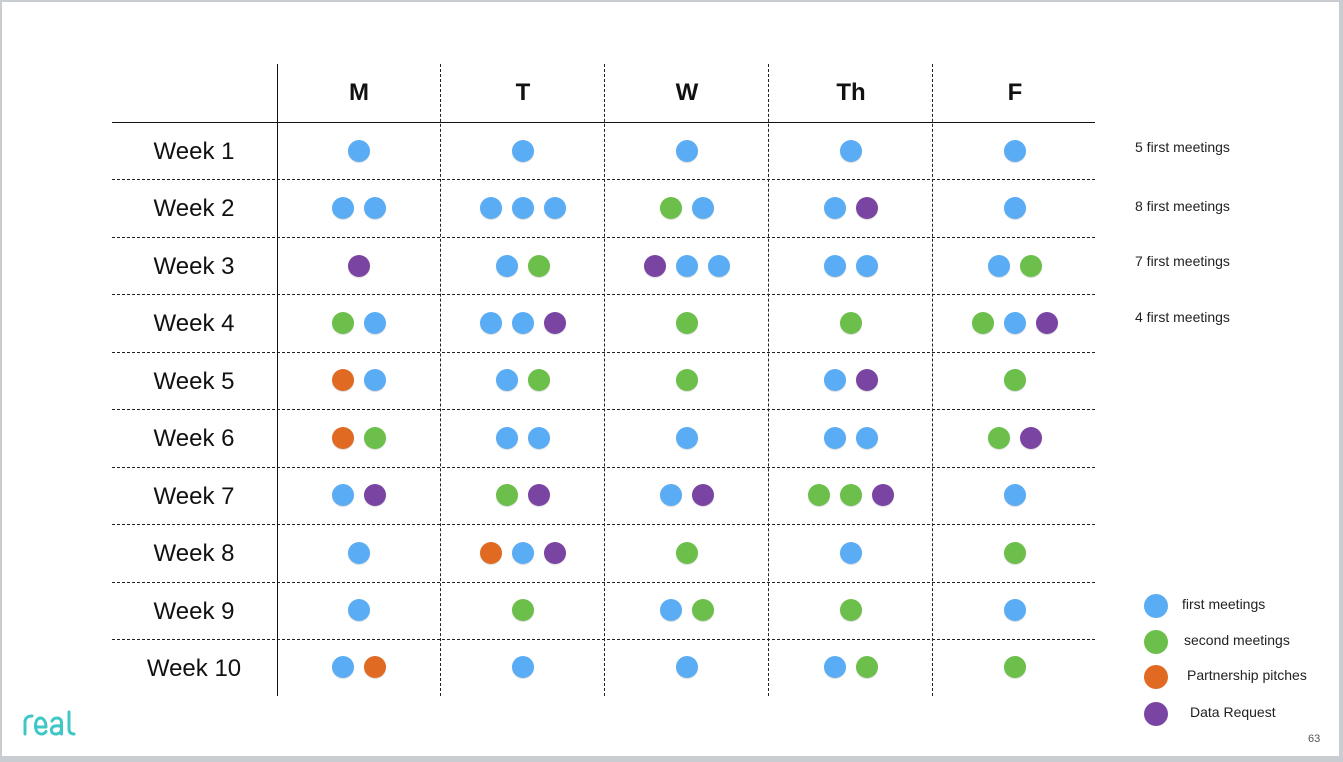  I want to click on week-summary: 4 first meetings, so click(1182, 317).